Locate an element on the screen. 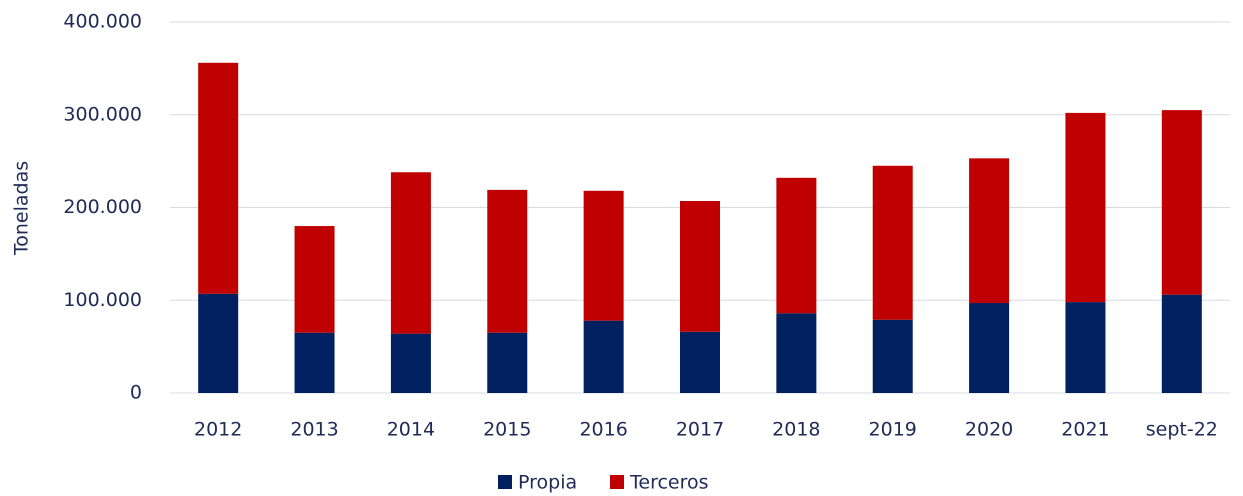 Image resolution: width=1243 pixels, height=496 pixels. y-tick-label: 0 is located at coordinates (136, 393).